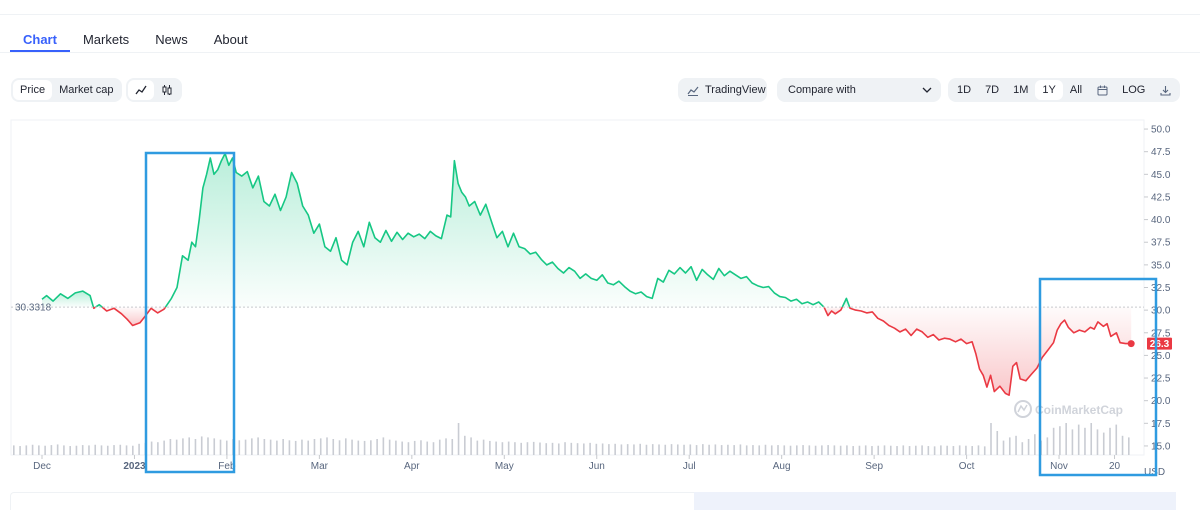 The image size is (1200, 510). I want to click on x-axis: Dec 2023 Feb Mar Apr May Jun Jul Aug Sep Oct Nov 20, so click(577, 463).